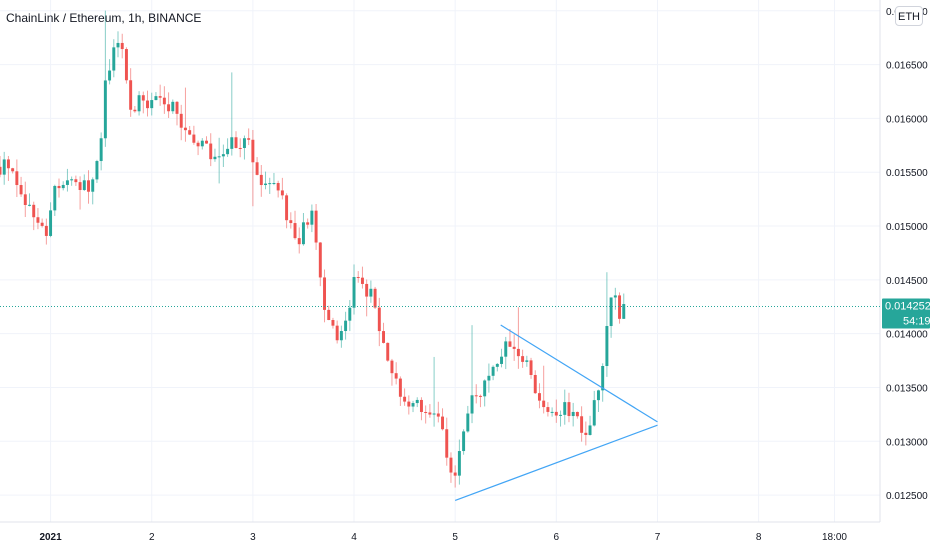  What do you see at coordinates (354, 537) in the screenshot?
I see `time-tick-label: 4` at bounding box center [354, 537].